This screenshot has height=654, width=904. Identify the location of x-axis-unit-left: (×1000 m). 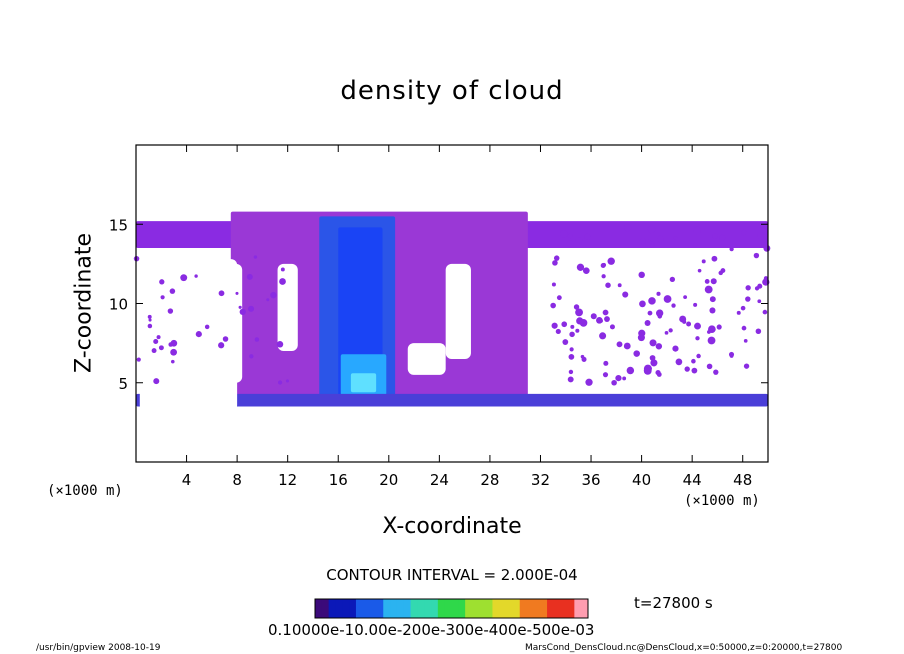
(85, 491).